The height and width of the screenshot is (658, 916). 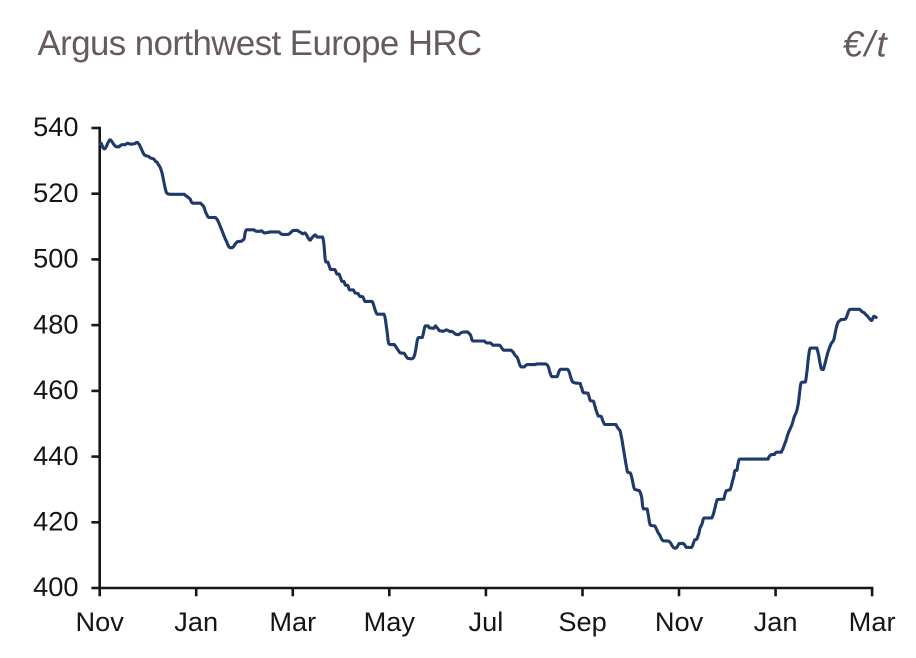 What do you see at coordinates (260, 43) in the screenshot?
I see `svg-text: Argus northwest Europe HRC` at bounding box center [260, 43].